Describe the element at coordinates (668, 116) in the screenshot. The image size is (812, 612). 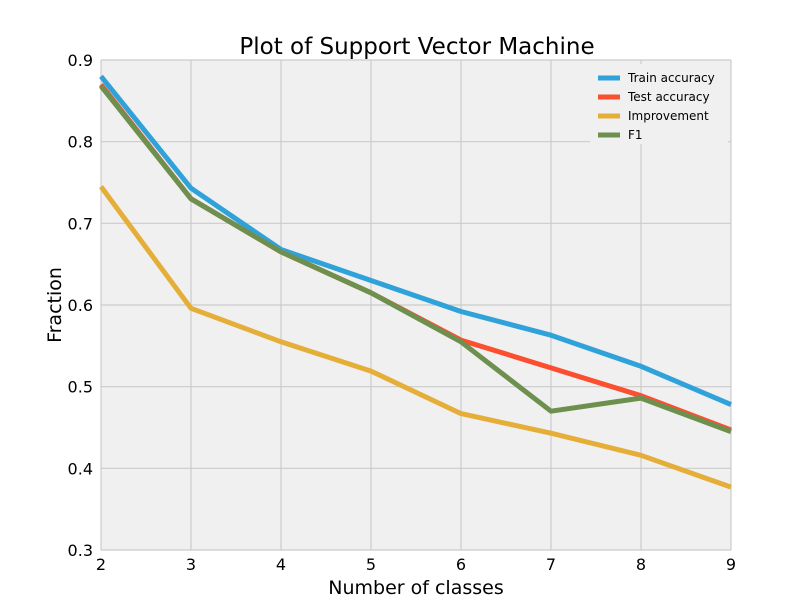
I see `legend-label: Improvement` at that location.